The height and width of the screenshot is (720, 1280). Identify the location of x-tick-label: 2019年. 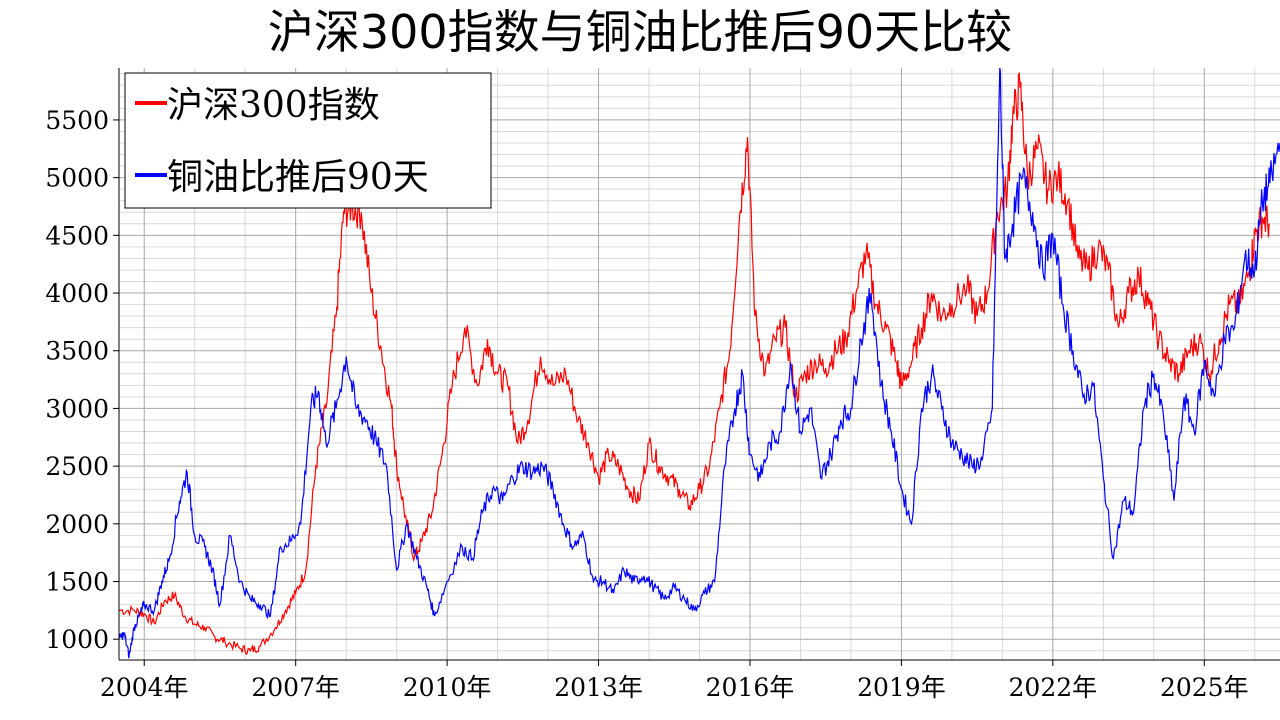
(901, 687).